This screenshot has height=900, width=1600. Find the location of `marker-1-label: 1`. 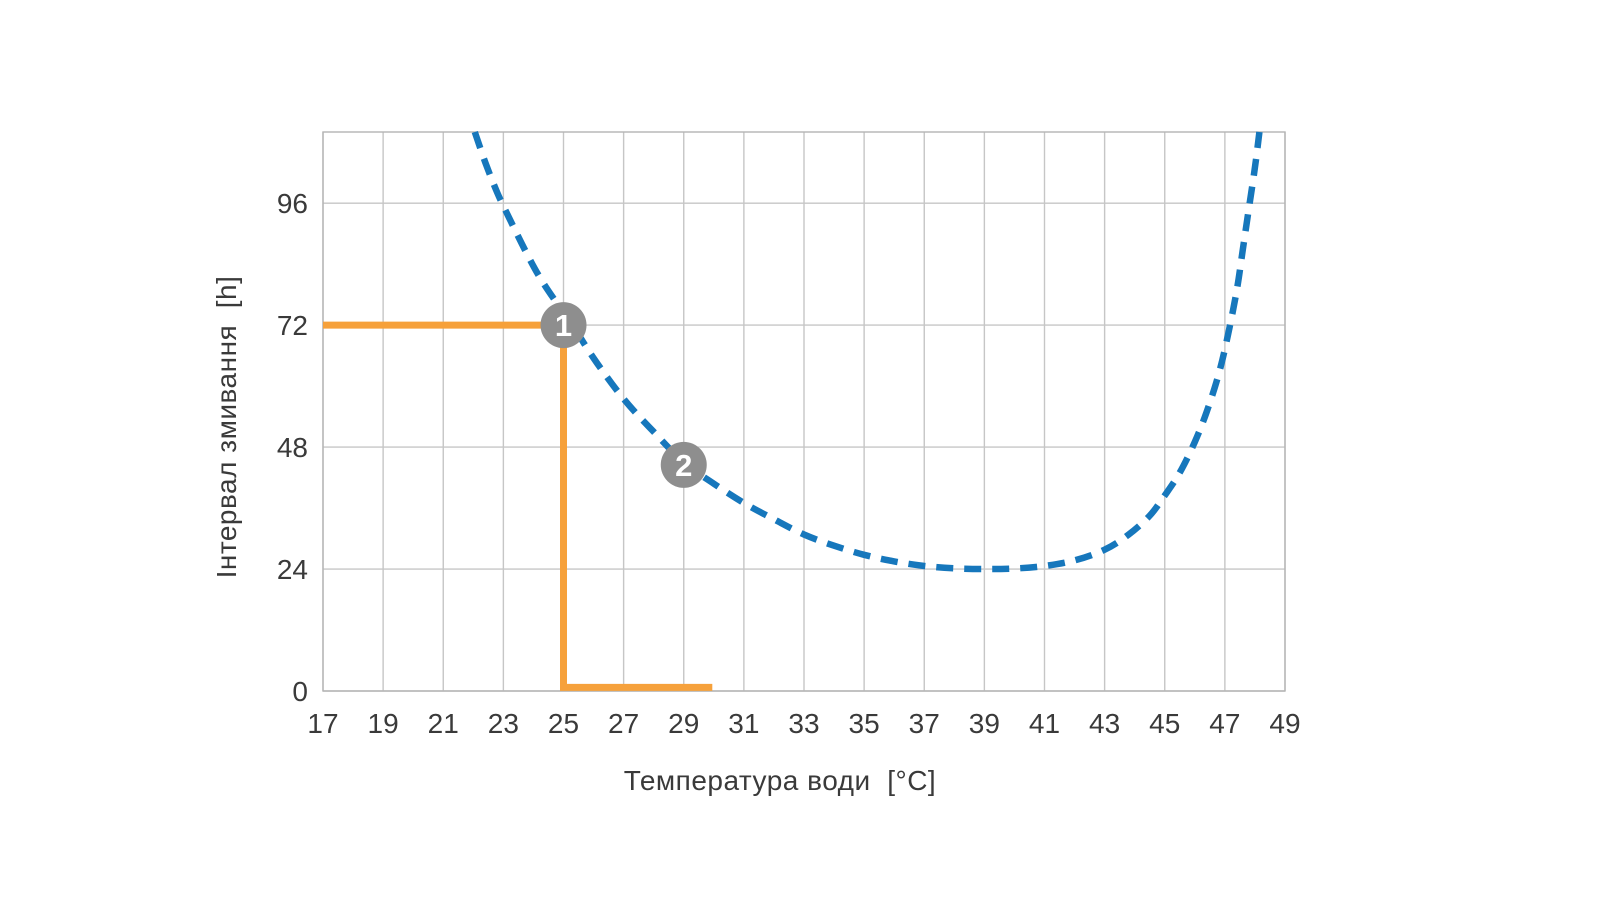

marker-1-label: 1 is located at coordinates (563, 325).